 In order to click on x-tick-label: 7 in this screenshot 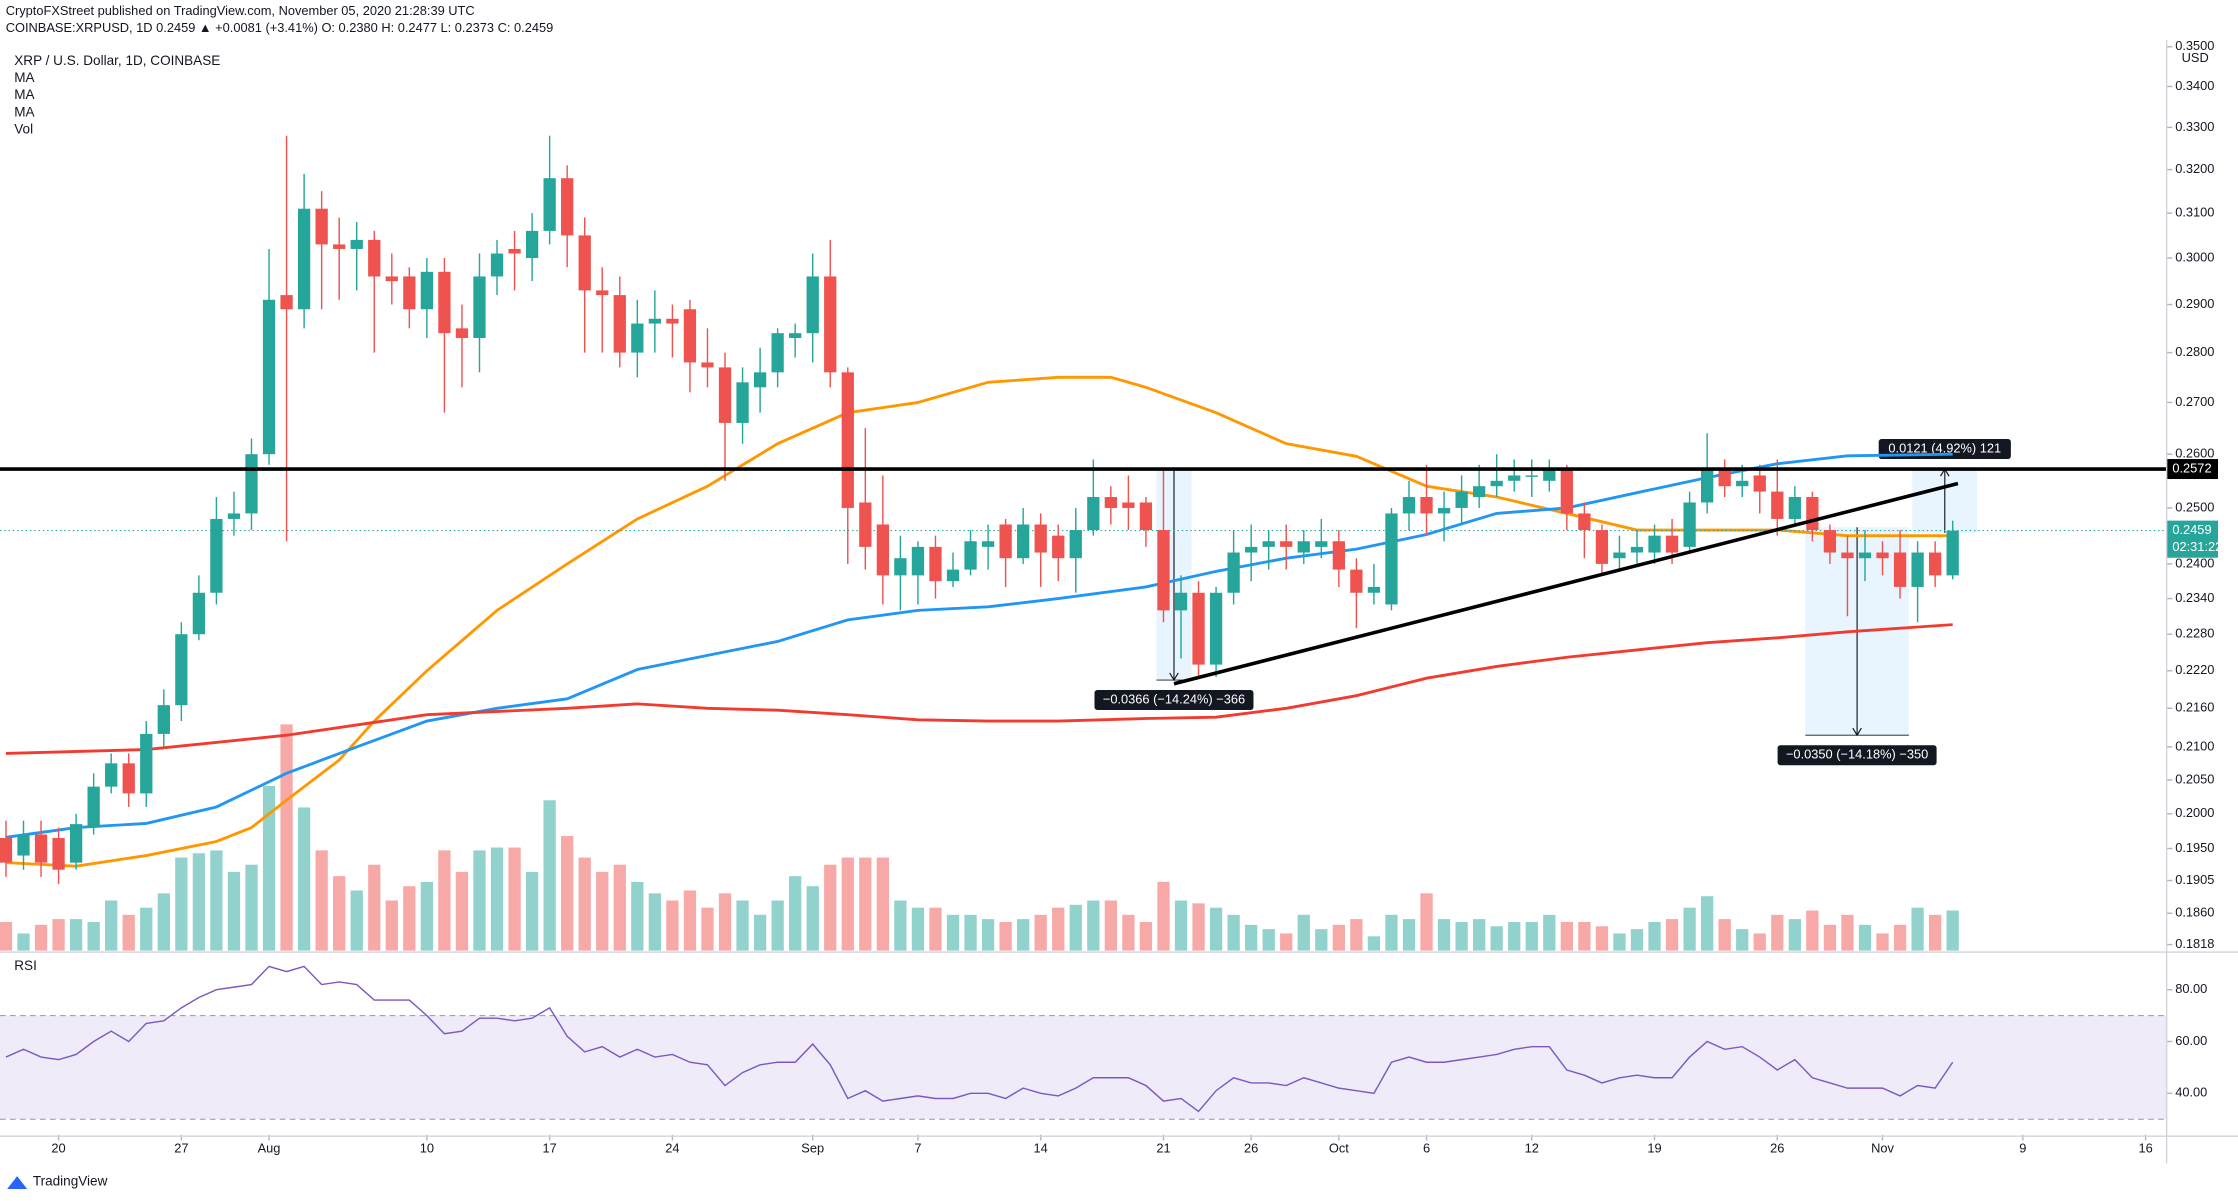, I will do `click(917, 1147)`.